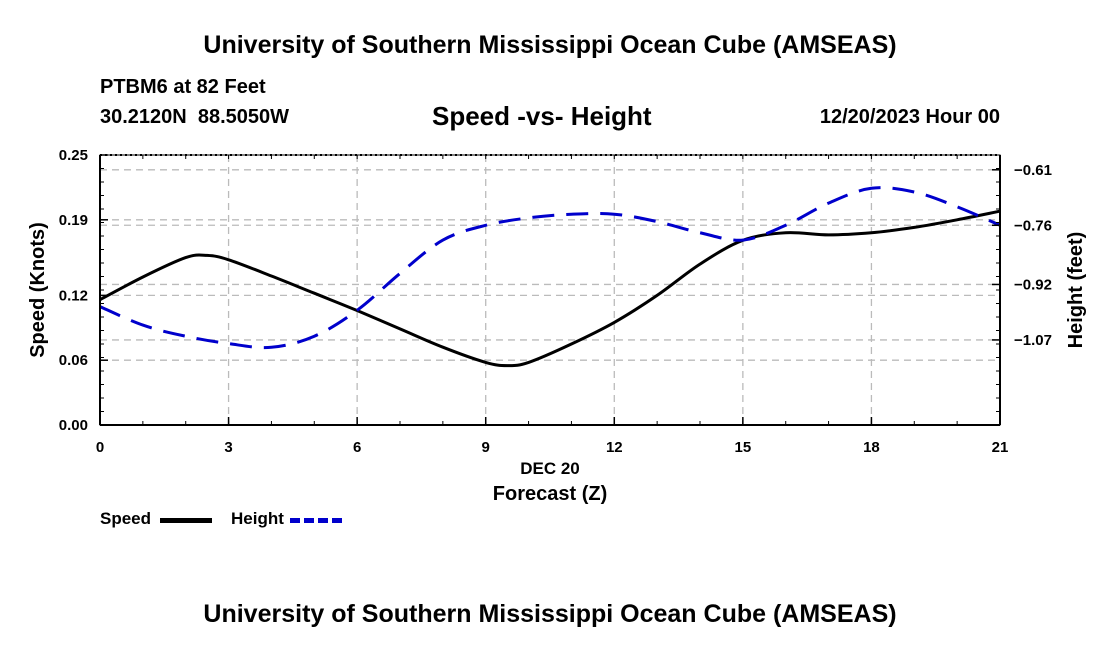 Image resolution: width=1100 pixels, height=650 pixels. I want to click on legend-speed-swatch, so click(186, 520).